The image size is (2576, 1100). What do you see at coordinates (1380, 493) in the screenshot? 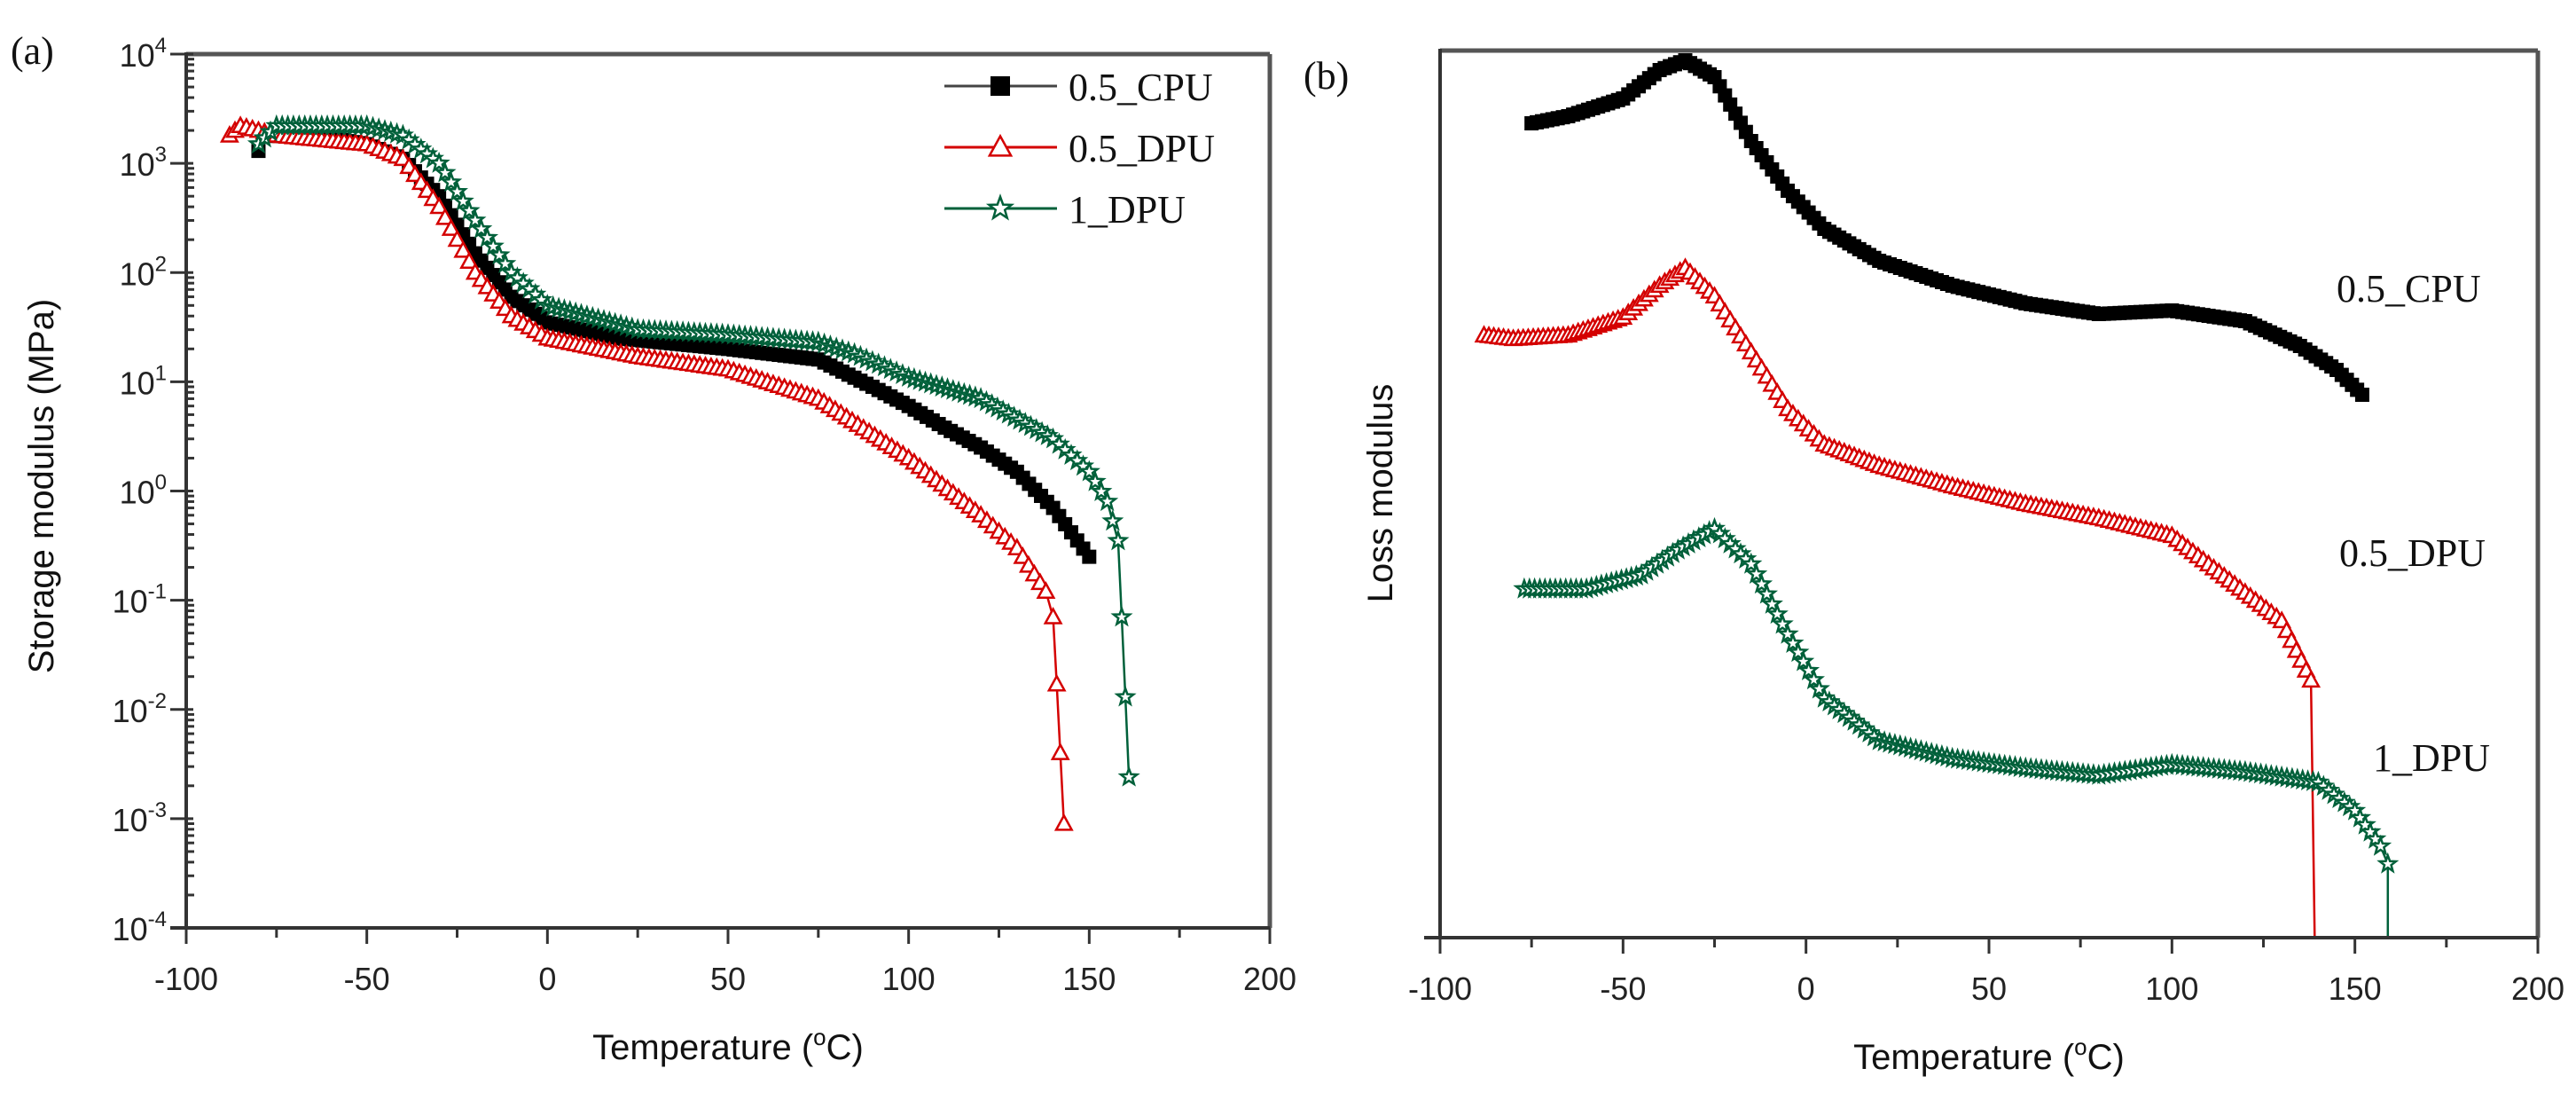
I see `y-axis-title: Loss modulus` at bounding box center [1380, 493].